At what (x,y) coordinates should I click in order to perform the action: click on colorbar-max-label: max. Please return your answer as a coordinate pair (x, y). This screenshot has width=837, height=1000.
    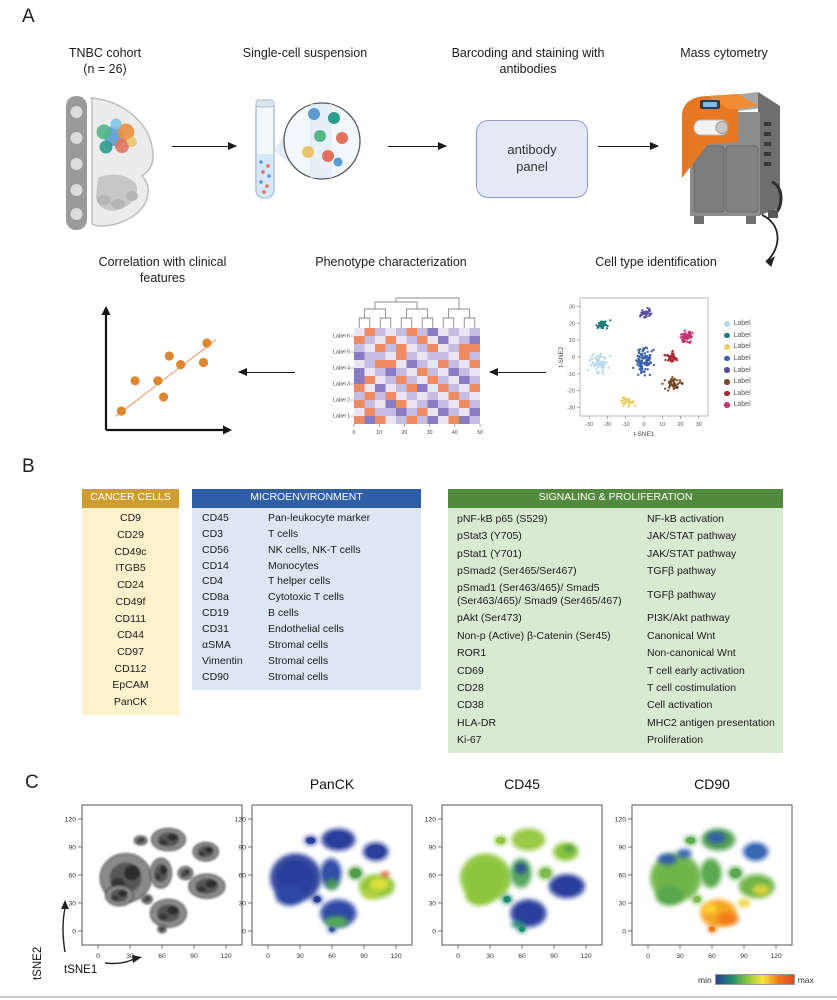
    Looking at the image, I should click on (805, 979).